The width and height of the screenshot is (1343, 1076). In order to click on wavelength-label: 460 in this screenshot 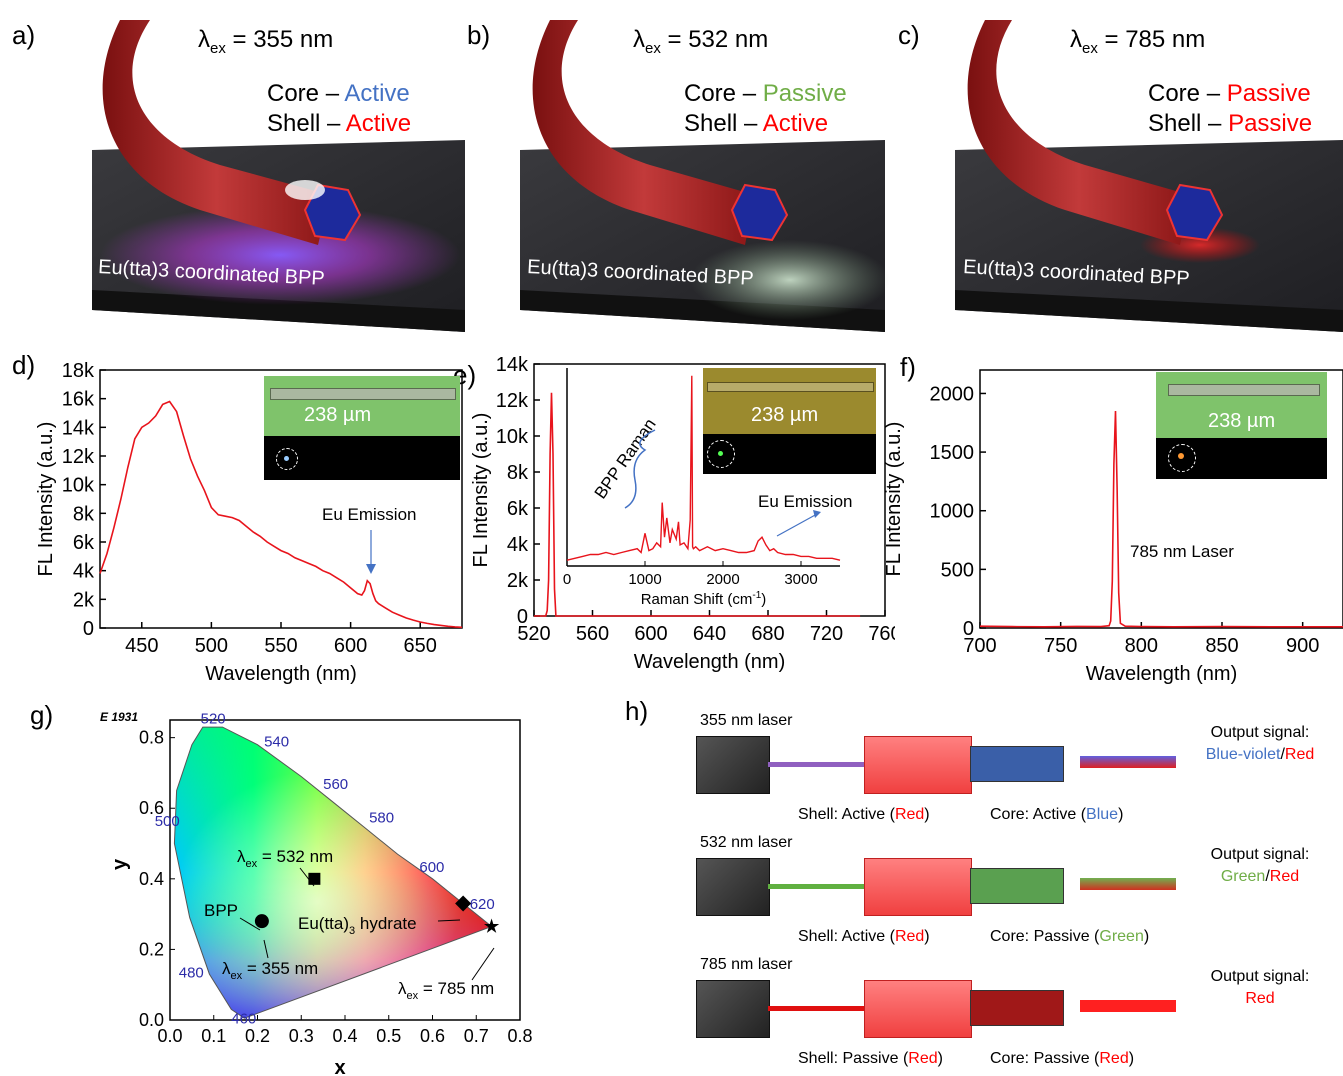, I will do `click(243, 1019)`.